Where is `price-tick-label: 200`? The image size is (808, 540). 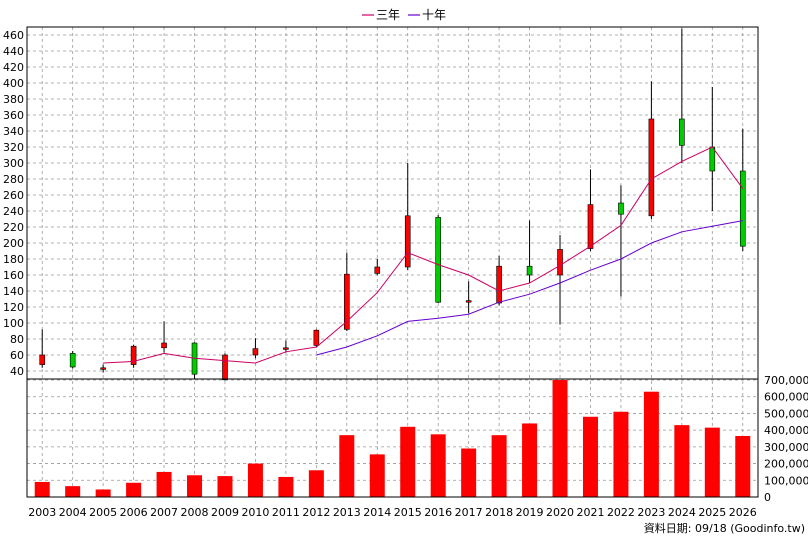
price-tick-label: 200 is located at coordinates (13, 243).